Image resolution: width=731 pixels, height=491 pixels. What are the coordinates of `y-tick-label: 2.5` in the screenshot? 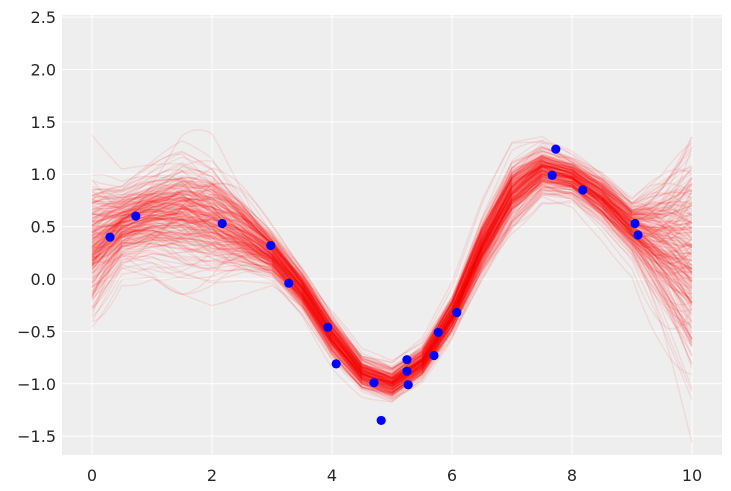 It's located at (43, 17).